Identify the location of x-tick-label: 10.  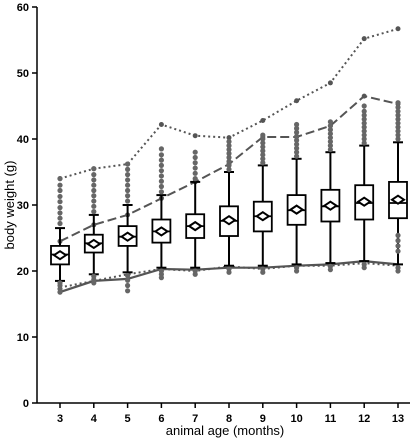
(296, 419).